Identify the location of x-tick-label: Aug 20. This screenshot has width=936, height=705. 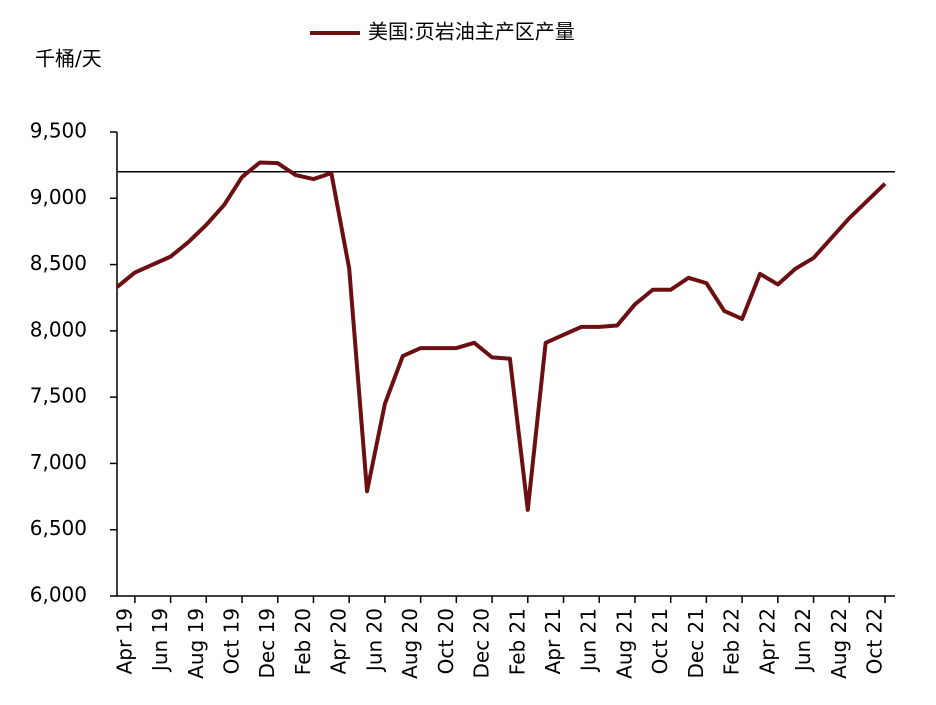
(410, 643).